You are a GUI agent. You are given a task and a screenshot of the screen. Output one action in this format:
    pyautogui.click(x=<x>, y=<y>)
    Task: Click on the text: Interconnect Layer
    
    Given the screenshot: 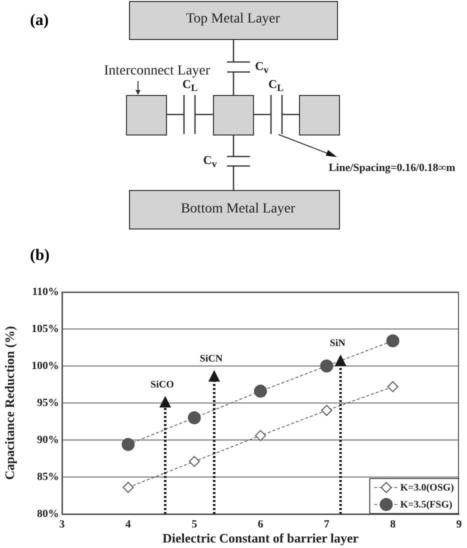 What is the action you would take?
    pyautogui.click(x=157, y=71)
    